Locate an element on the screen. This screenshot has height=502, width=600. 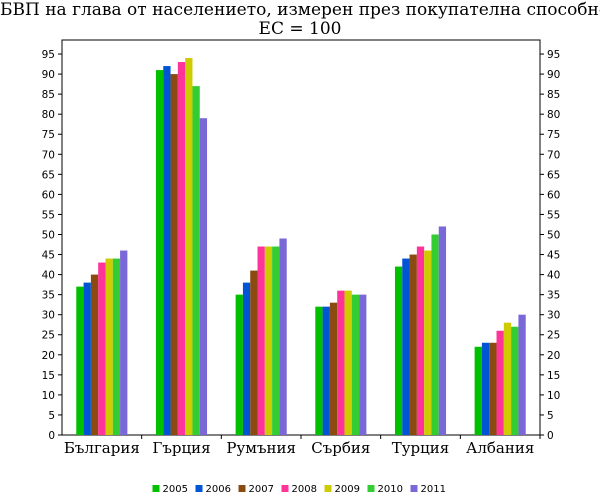
y-tick-label-right: 65 is located at coordinates (553, 175).